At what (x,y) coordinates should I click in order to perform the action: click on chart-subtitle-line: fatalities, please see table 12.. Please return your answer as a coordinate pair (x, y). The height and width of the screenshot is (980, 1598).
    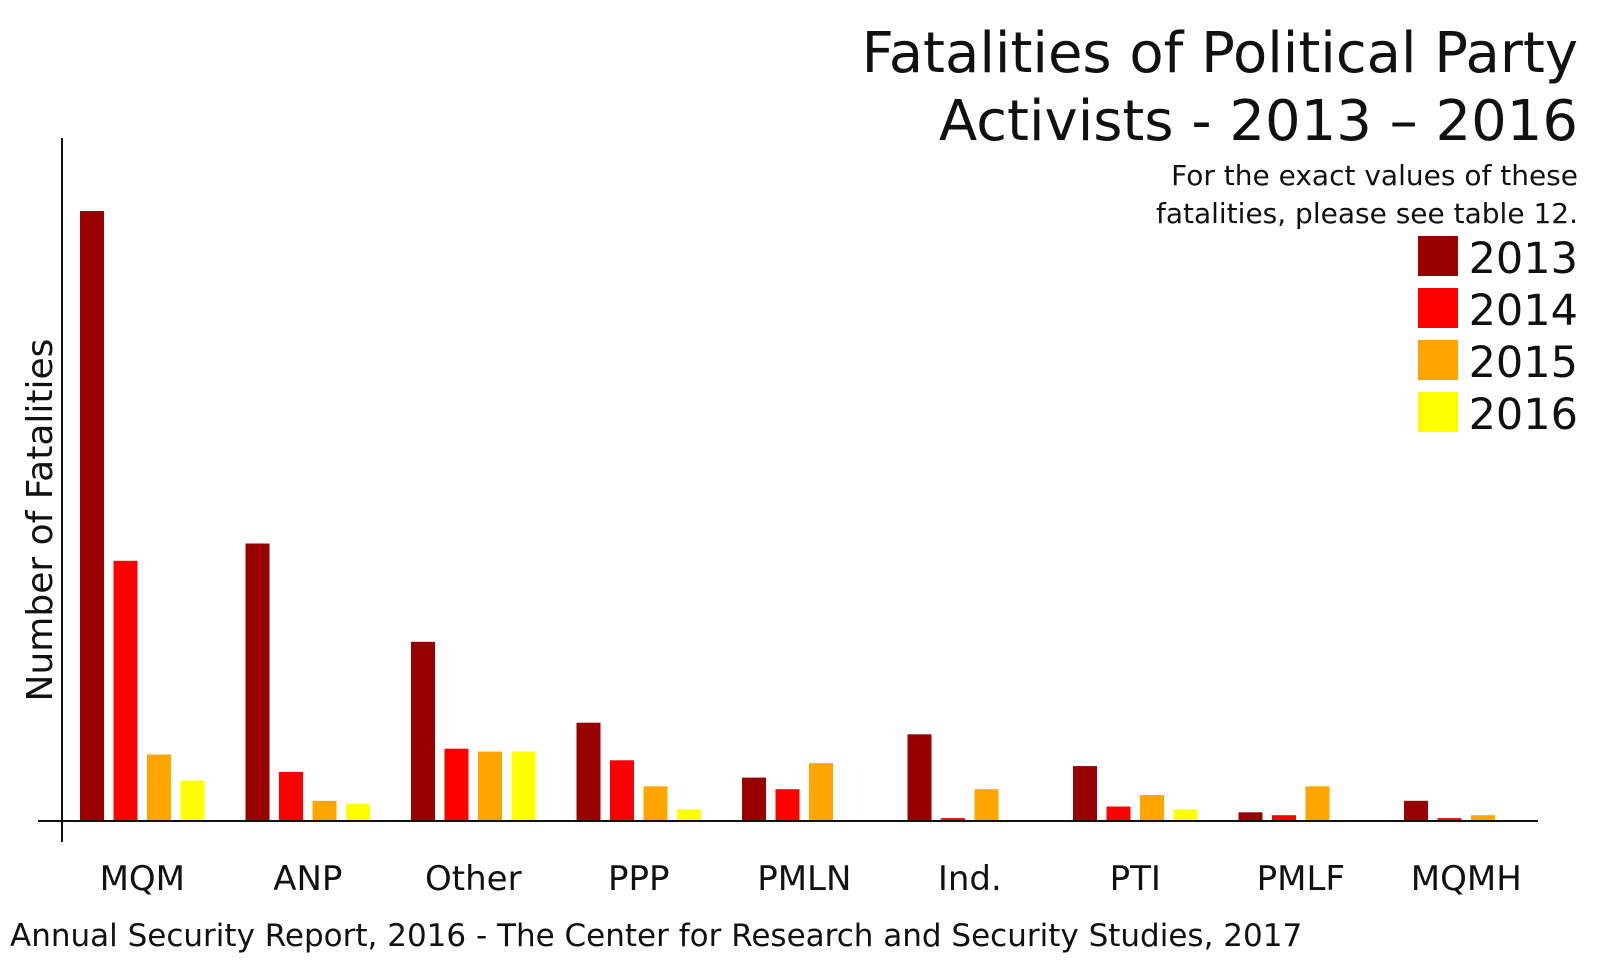
    Looking at the image, I should click on (1367, 213).